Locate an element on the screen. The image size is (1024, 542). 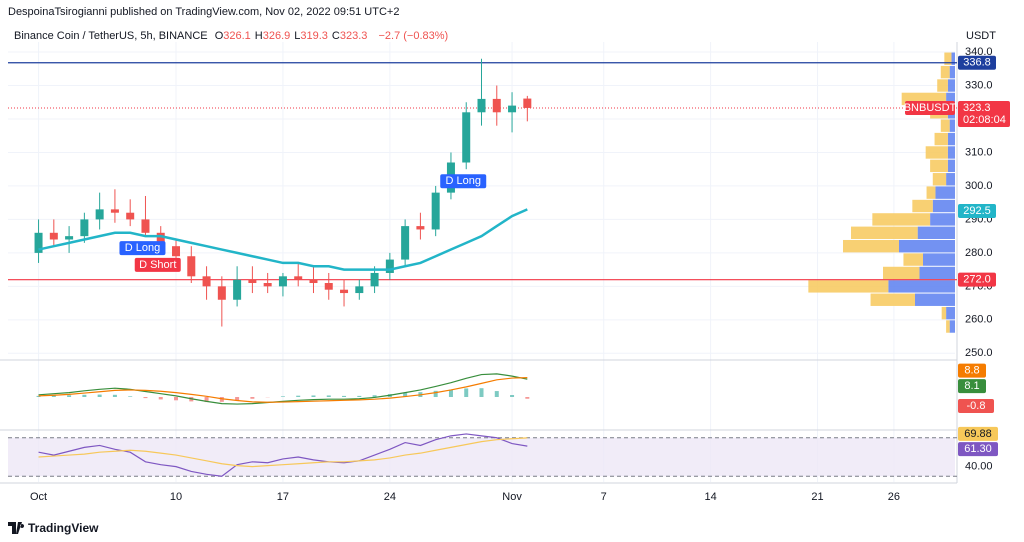
x-tick-label: Nov is located at coordinates (512, 497).